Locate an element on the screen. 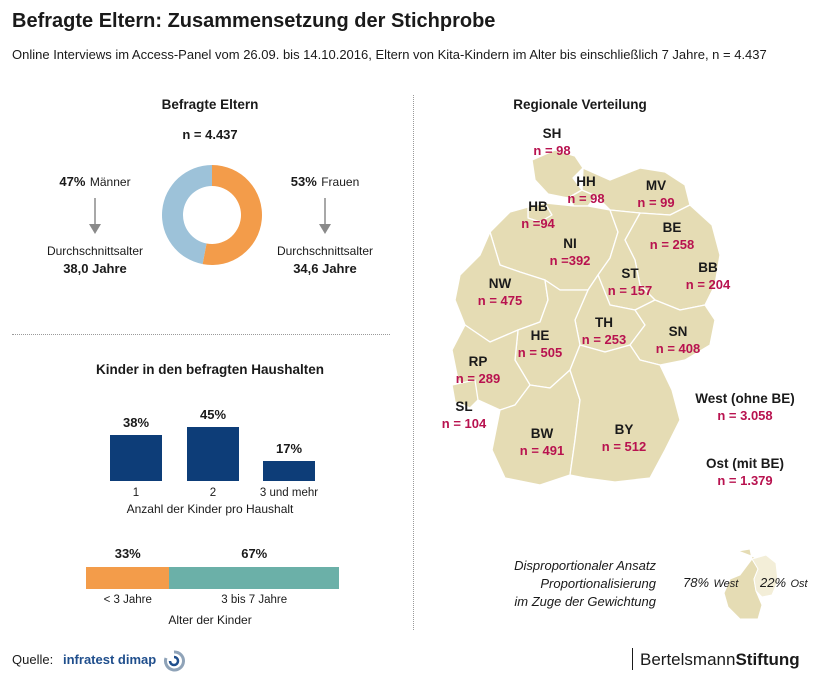 The width and height of the screenshot is (827, 686). map-state-n-nw: n = 475 is located at coordinates (500, 300).